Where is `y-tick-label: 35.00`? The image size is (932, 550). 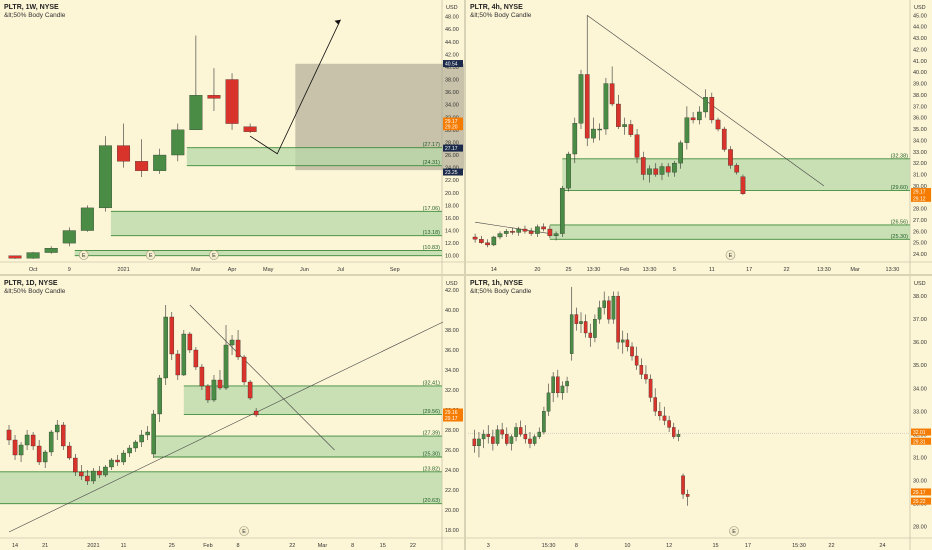 y-tick-label: 35.00 is located at coordinates (920, 366).